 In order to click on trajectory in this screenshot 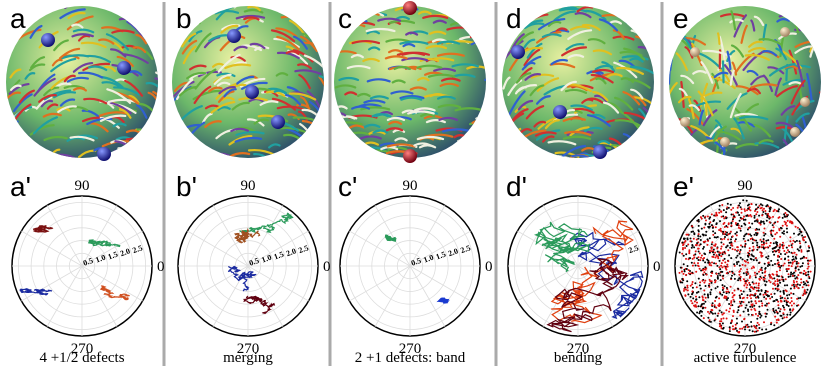, I will do `click(104, 243)`.